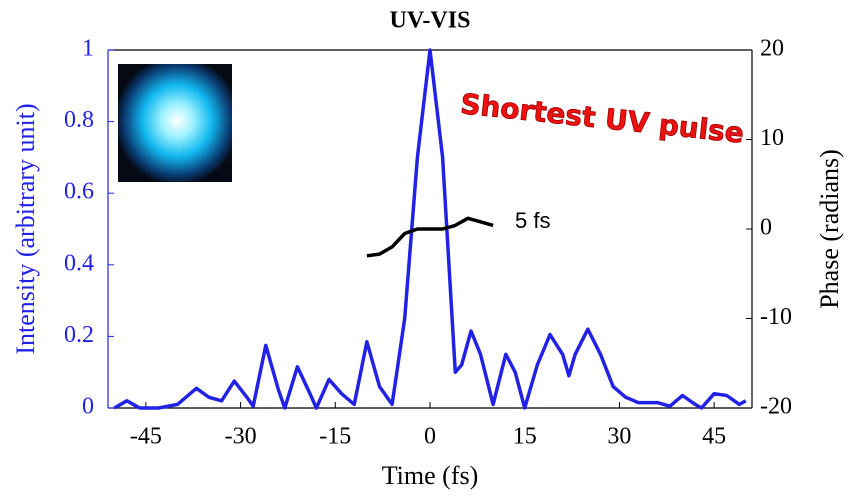 Image resolution: width=852 pixels, height=496 pixels. I want to click on x-tick-label: 0, so click(430, 437).